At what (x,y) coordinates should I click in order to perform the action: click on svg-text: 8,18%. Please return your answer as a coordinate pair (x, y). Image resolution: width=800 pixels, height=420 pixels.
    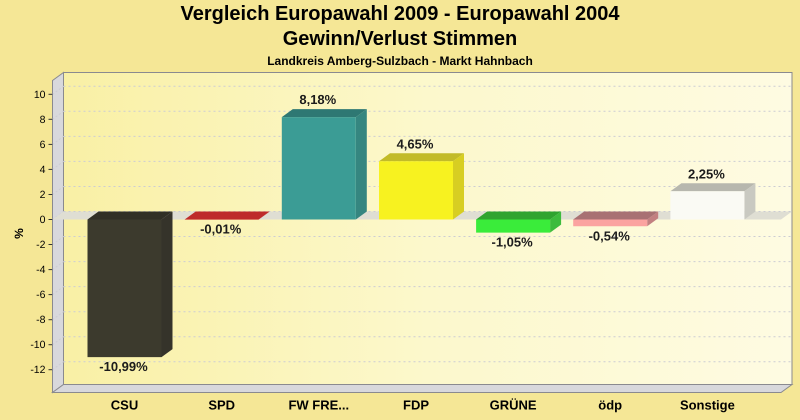
    Looking at the image, I should click on (317, 99).